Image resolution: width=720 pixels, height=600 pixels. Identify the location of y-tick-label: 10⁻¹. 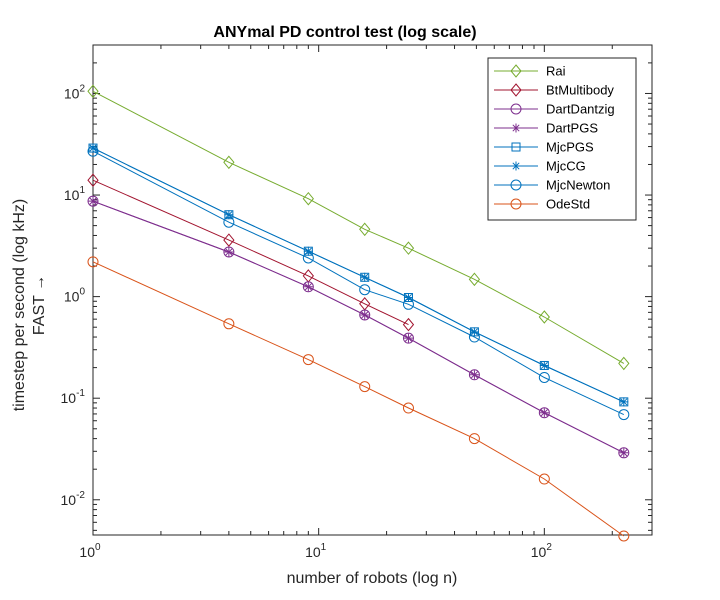
(73, 397).